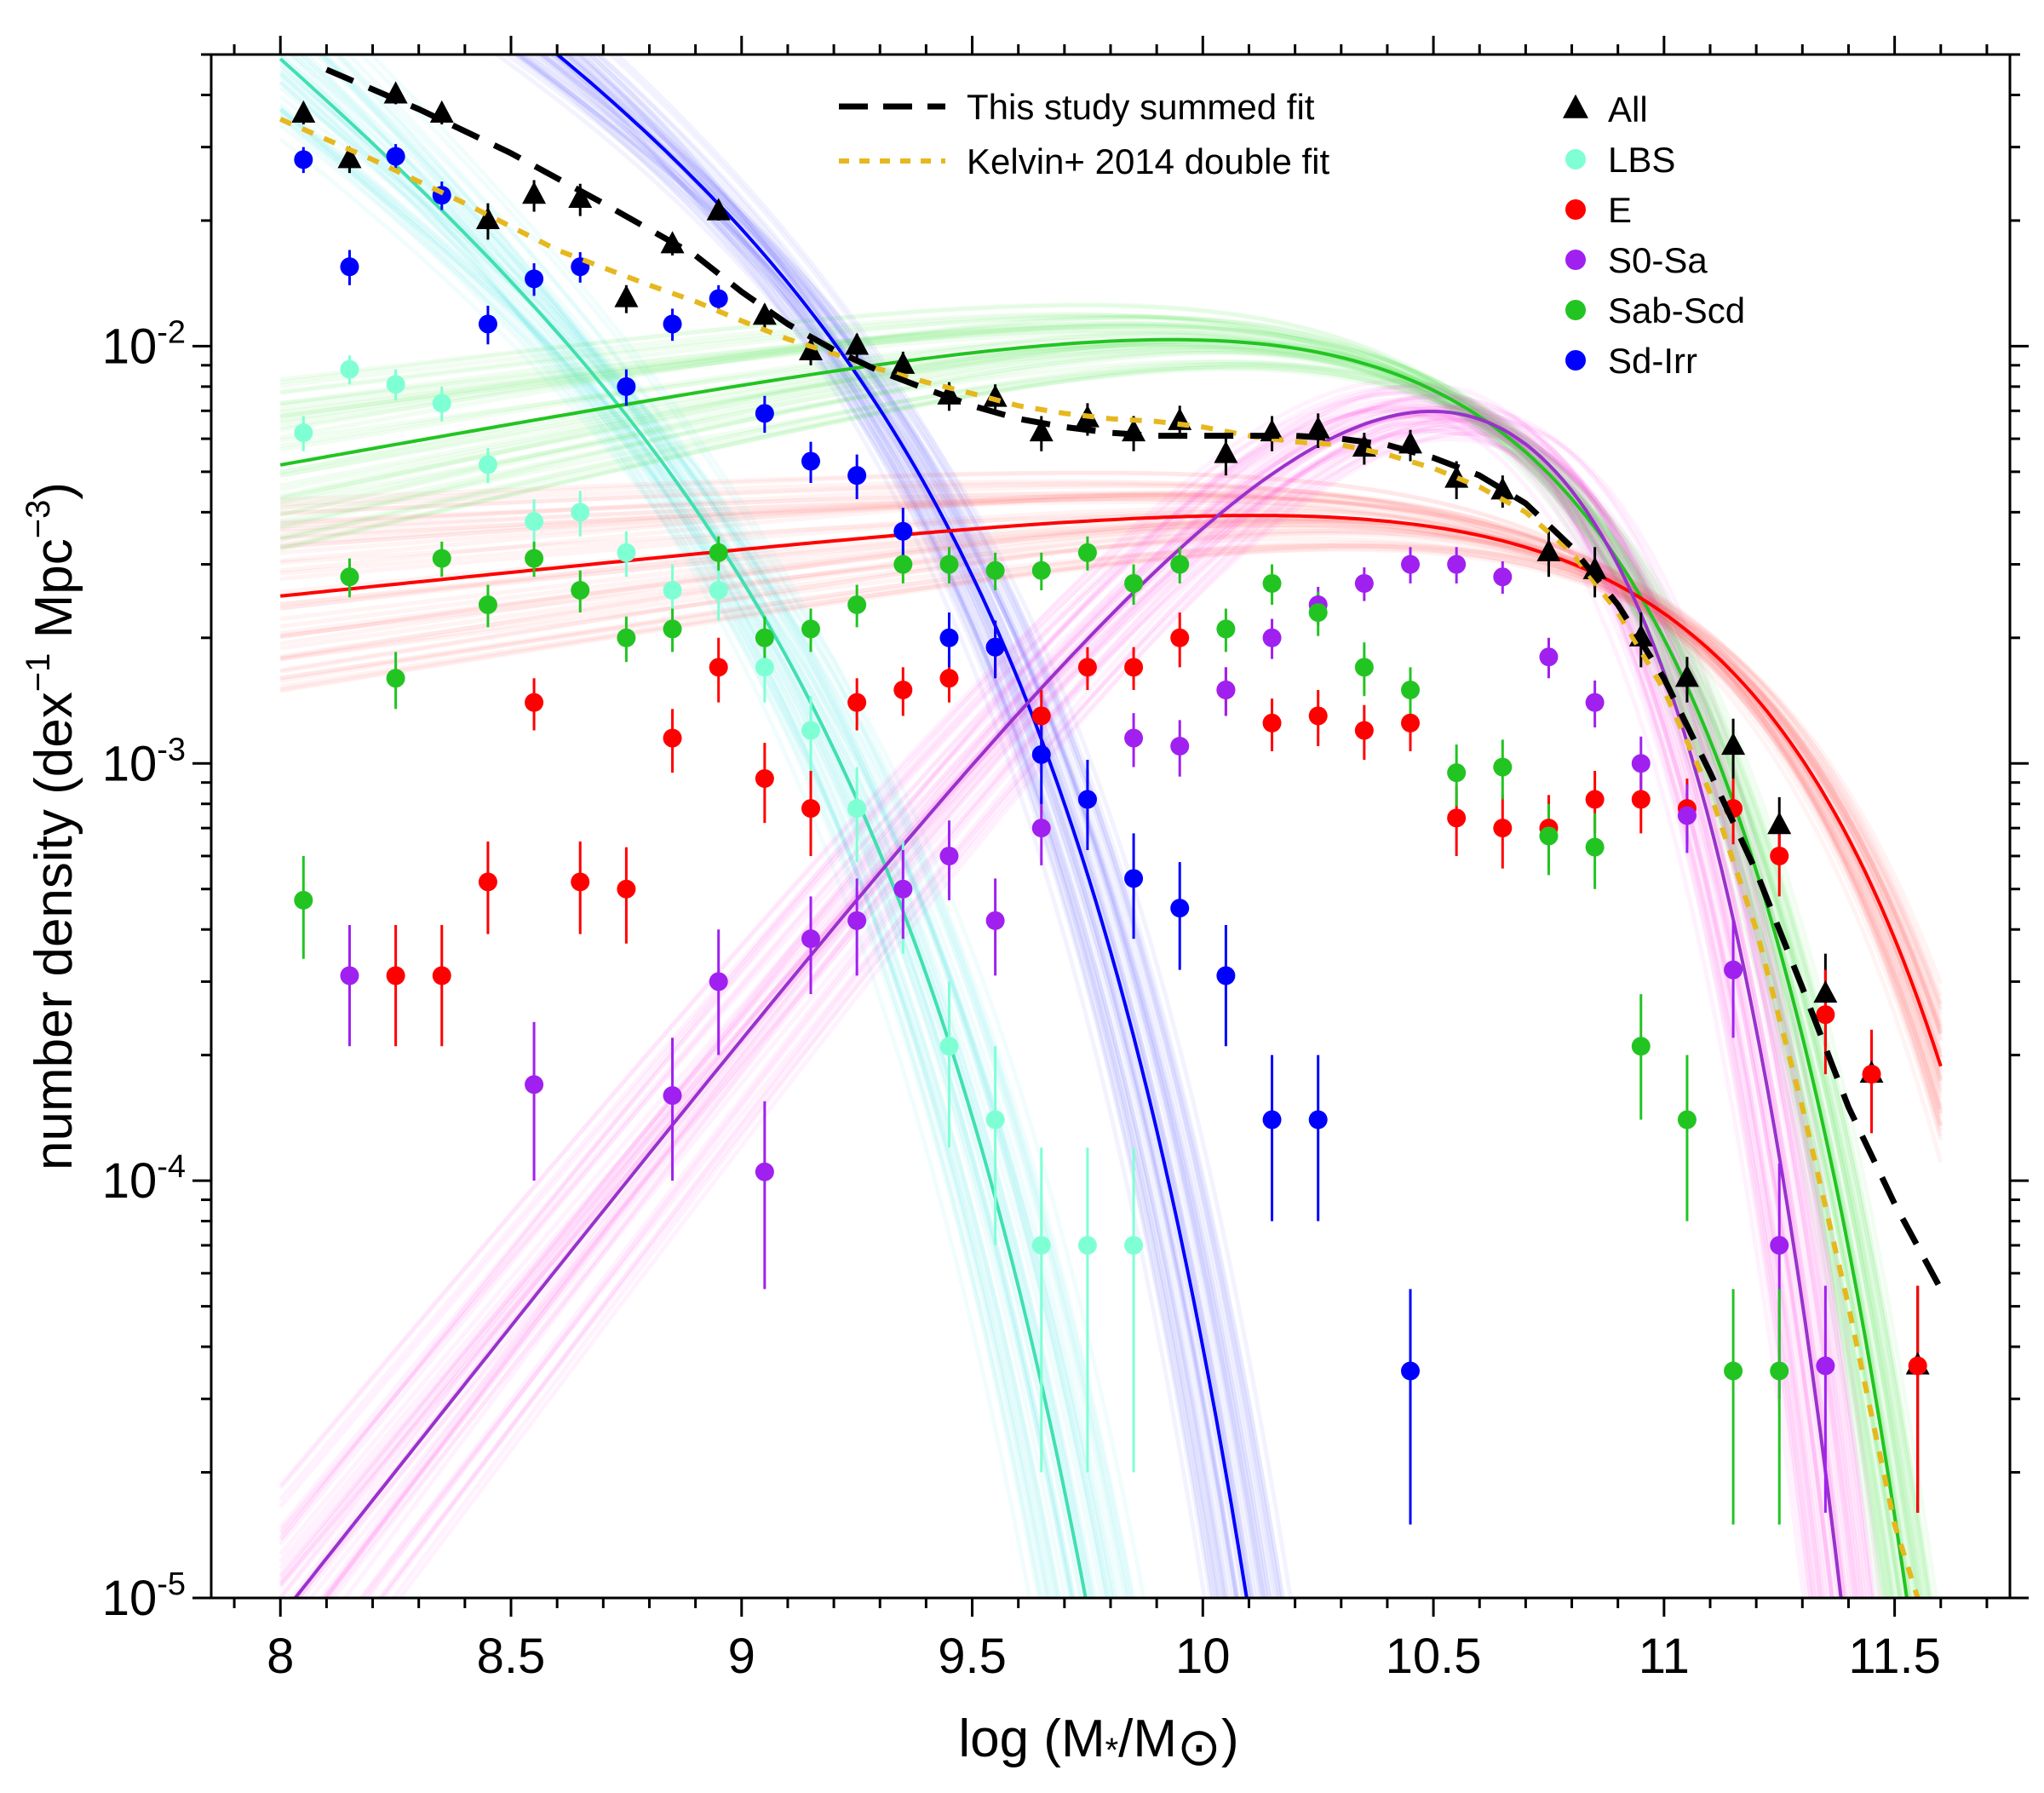 This screenshot has height=1793, width=2044. What do you see at coordinates (171, 332) in the screenshot?
I see `y-tick-exp: -2` at bounding box center [171, 332].